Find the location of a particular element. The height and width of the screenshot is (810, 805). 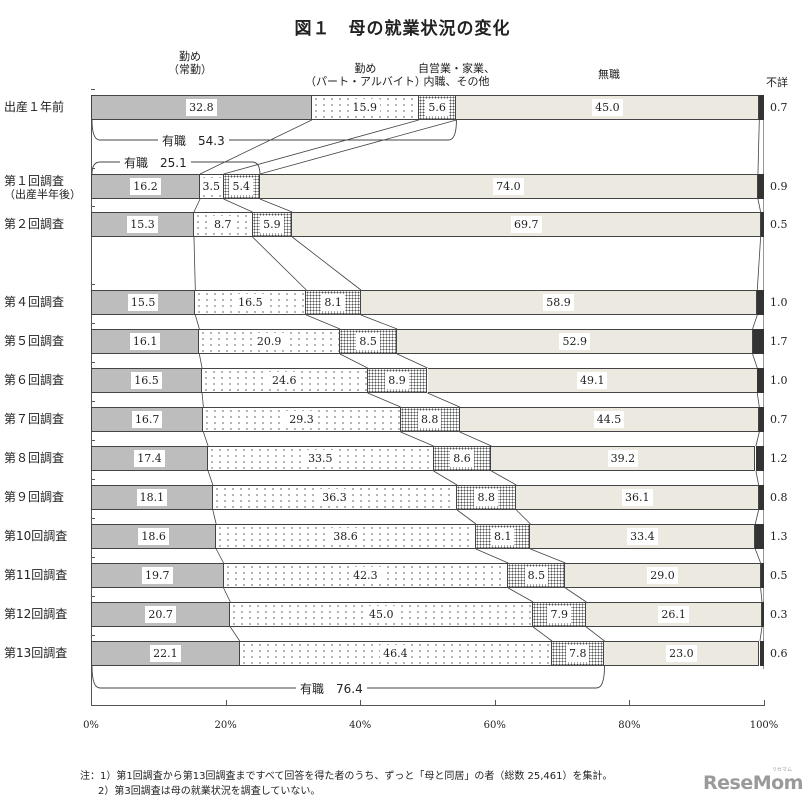

resemom-logo: ReseMom is located at coordinates (753, 783).